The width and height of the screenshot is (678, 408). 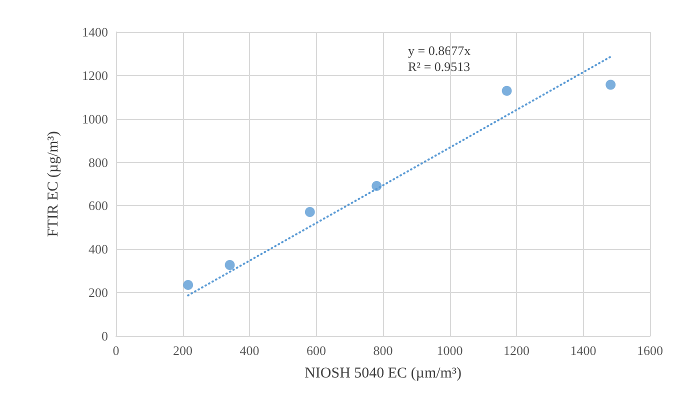 I want to click on y-tick-label: 800, so click(x=98, y=162).